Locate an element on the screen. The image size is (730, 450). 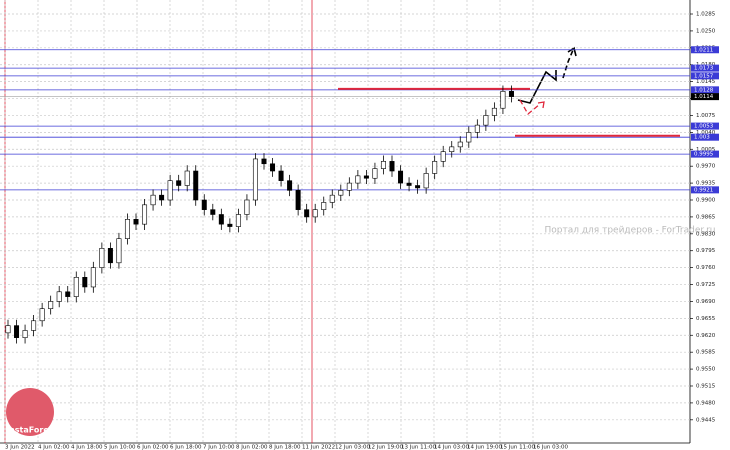
y-tick-label: 1.0250 is located at coordinates (706, 31).